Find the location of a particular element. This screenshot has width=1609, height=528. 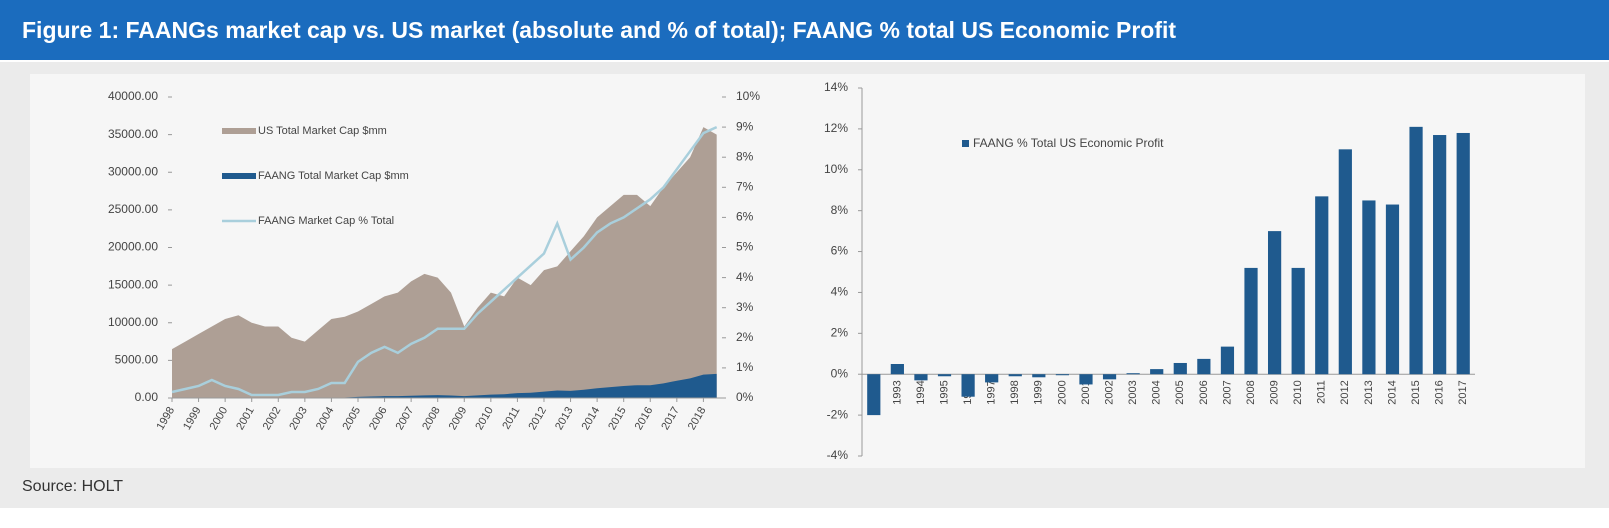

y2-tick-label: 10% is located at coordinates (748, 96).